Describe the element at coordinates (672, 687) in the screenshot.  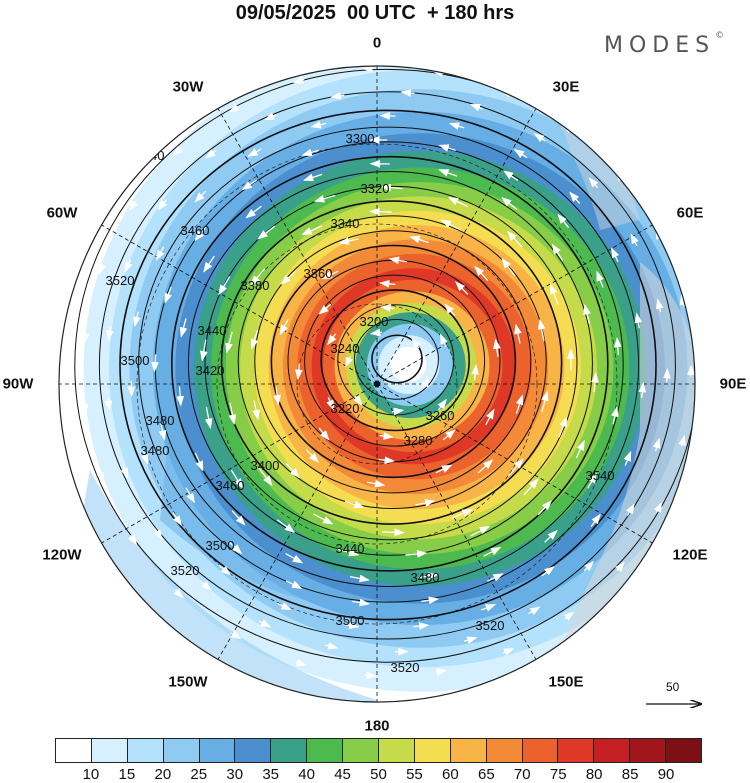
I see `reference-vector-label: 50` at that location.